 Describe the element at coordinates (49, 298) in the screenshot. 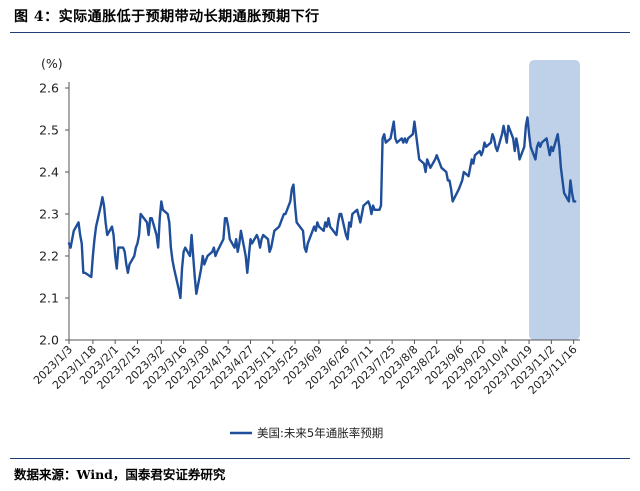

I see `y-tick-label: 2.1` at that location.